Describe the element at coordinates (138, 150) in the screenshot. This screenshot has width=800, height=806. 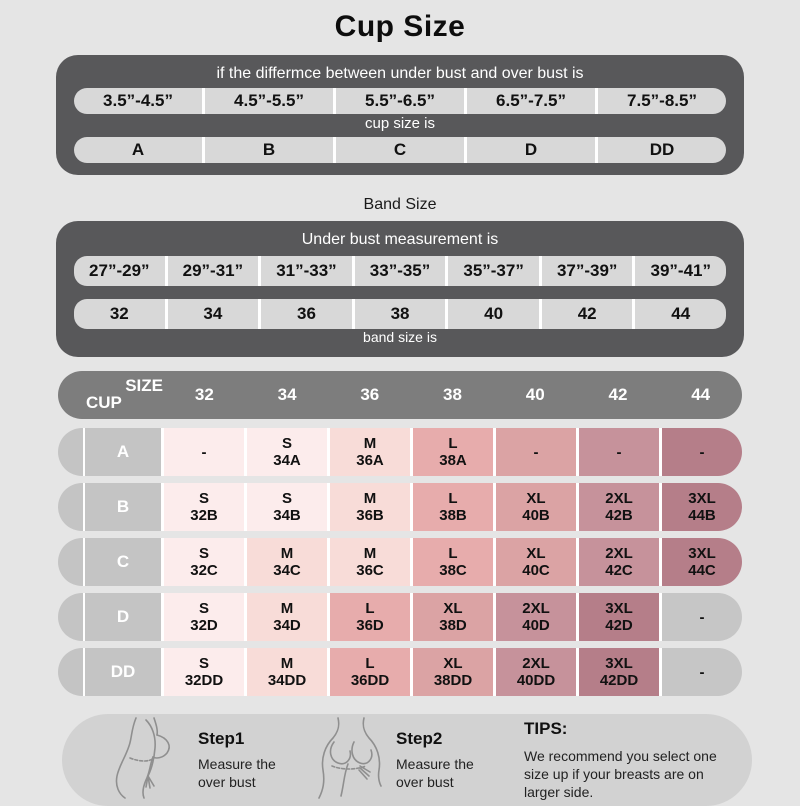
I see `cup-letter-pill: A` at that location.